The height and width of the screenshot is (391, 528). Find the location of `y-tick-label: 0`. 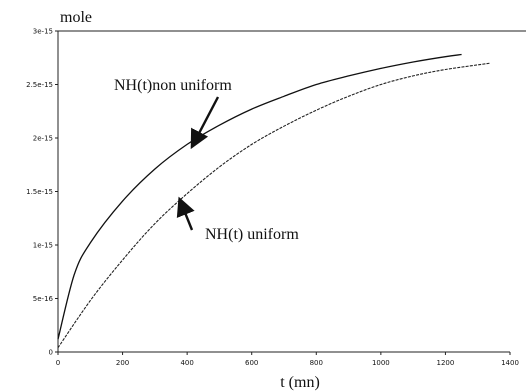

y-tick-label: 0 is located at coordinates (51, 353).